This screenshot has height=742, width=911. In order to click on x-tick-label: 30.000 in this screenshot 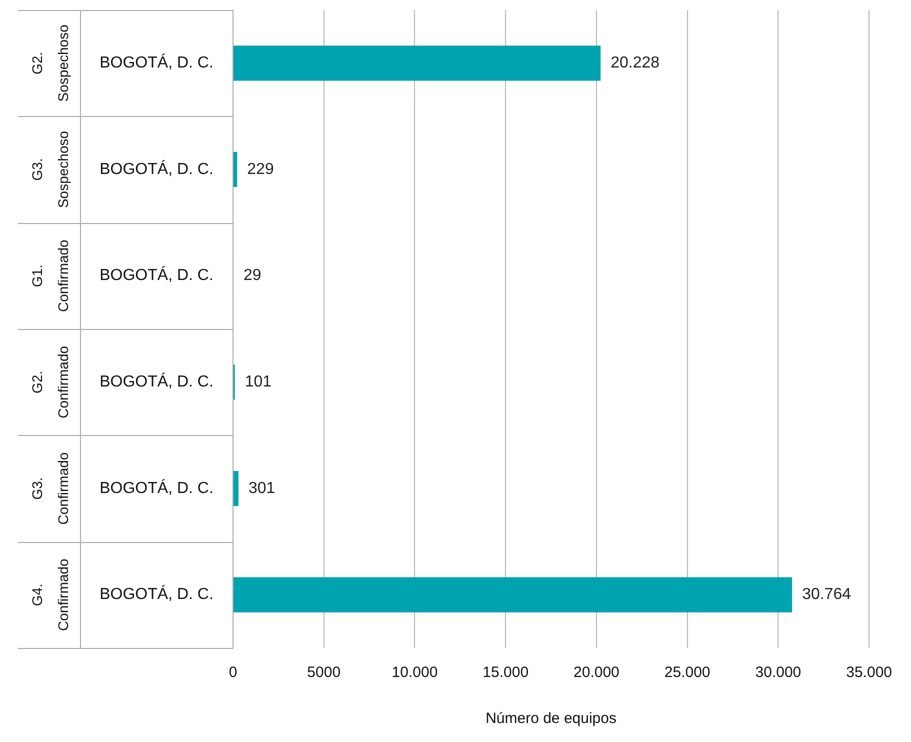, I will do `click(778, 673)`.